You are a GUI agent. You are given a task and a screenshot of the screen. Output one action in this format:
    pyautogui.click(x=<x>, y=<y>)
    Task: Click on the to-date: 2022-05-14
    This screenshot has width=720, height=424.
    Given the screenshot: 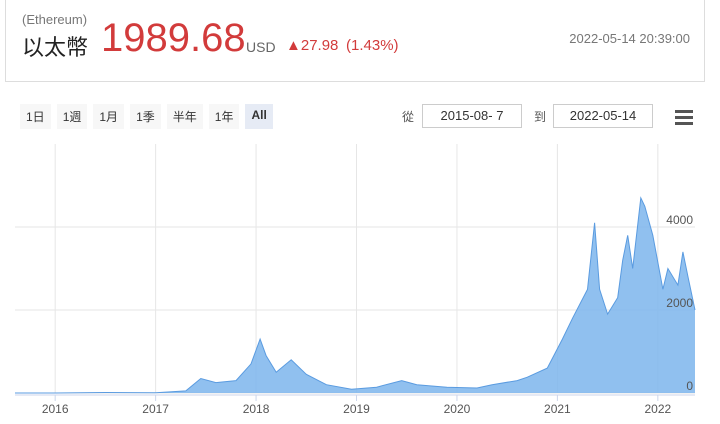 What is the action you would take?
    pyautogui.click(x=603, y=116)
    